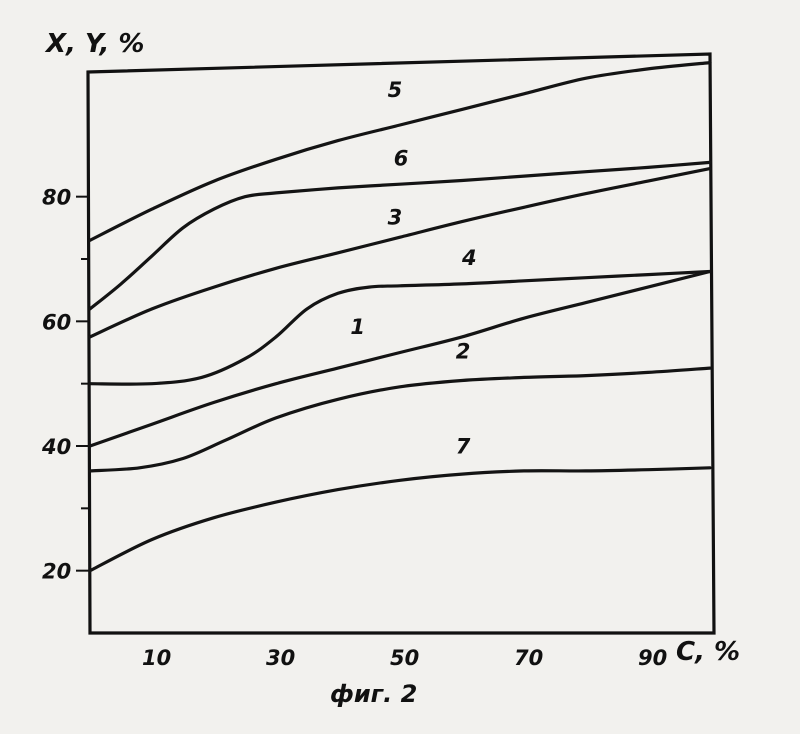 Image resolution: width=800 pixels, height=734 pixels. What do you see at coordinates (652, 658) in the screenshot?
I see `x-tick-label: 90` at bounding box center [652, 658].